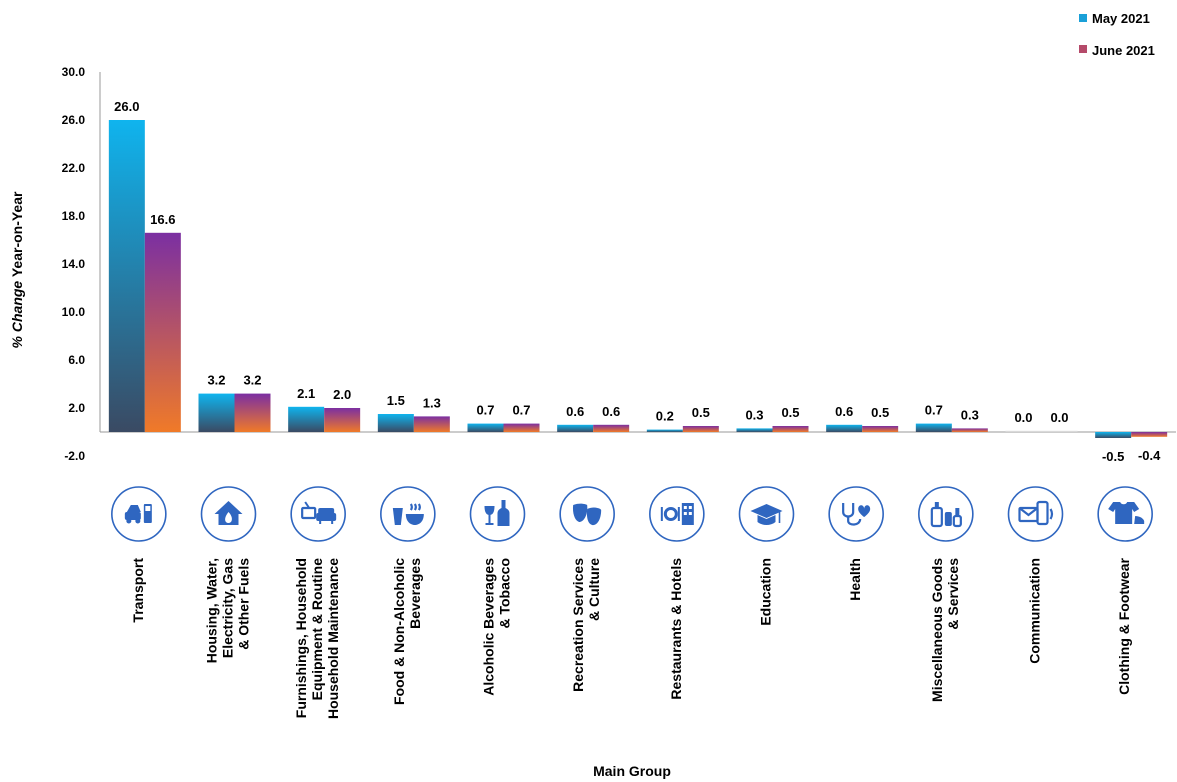 Image resolution: width=1177 pixels, height=782 pixels. I want to click on category-label: Food & Non-AlcoholicBeverages, so click(407, 631).